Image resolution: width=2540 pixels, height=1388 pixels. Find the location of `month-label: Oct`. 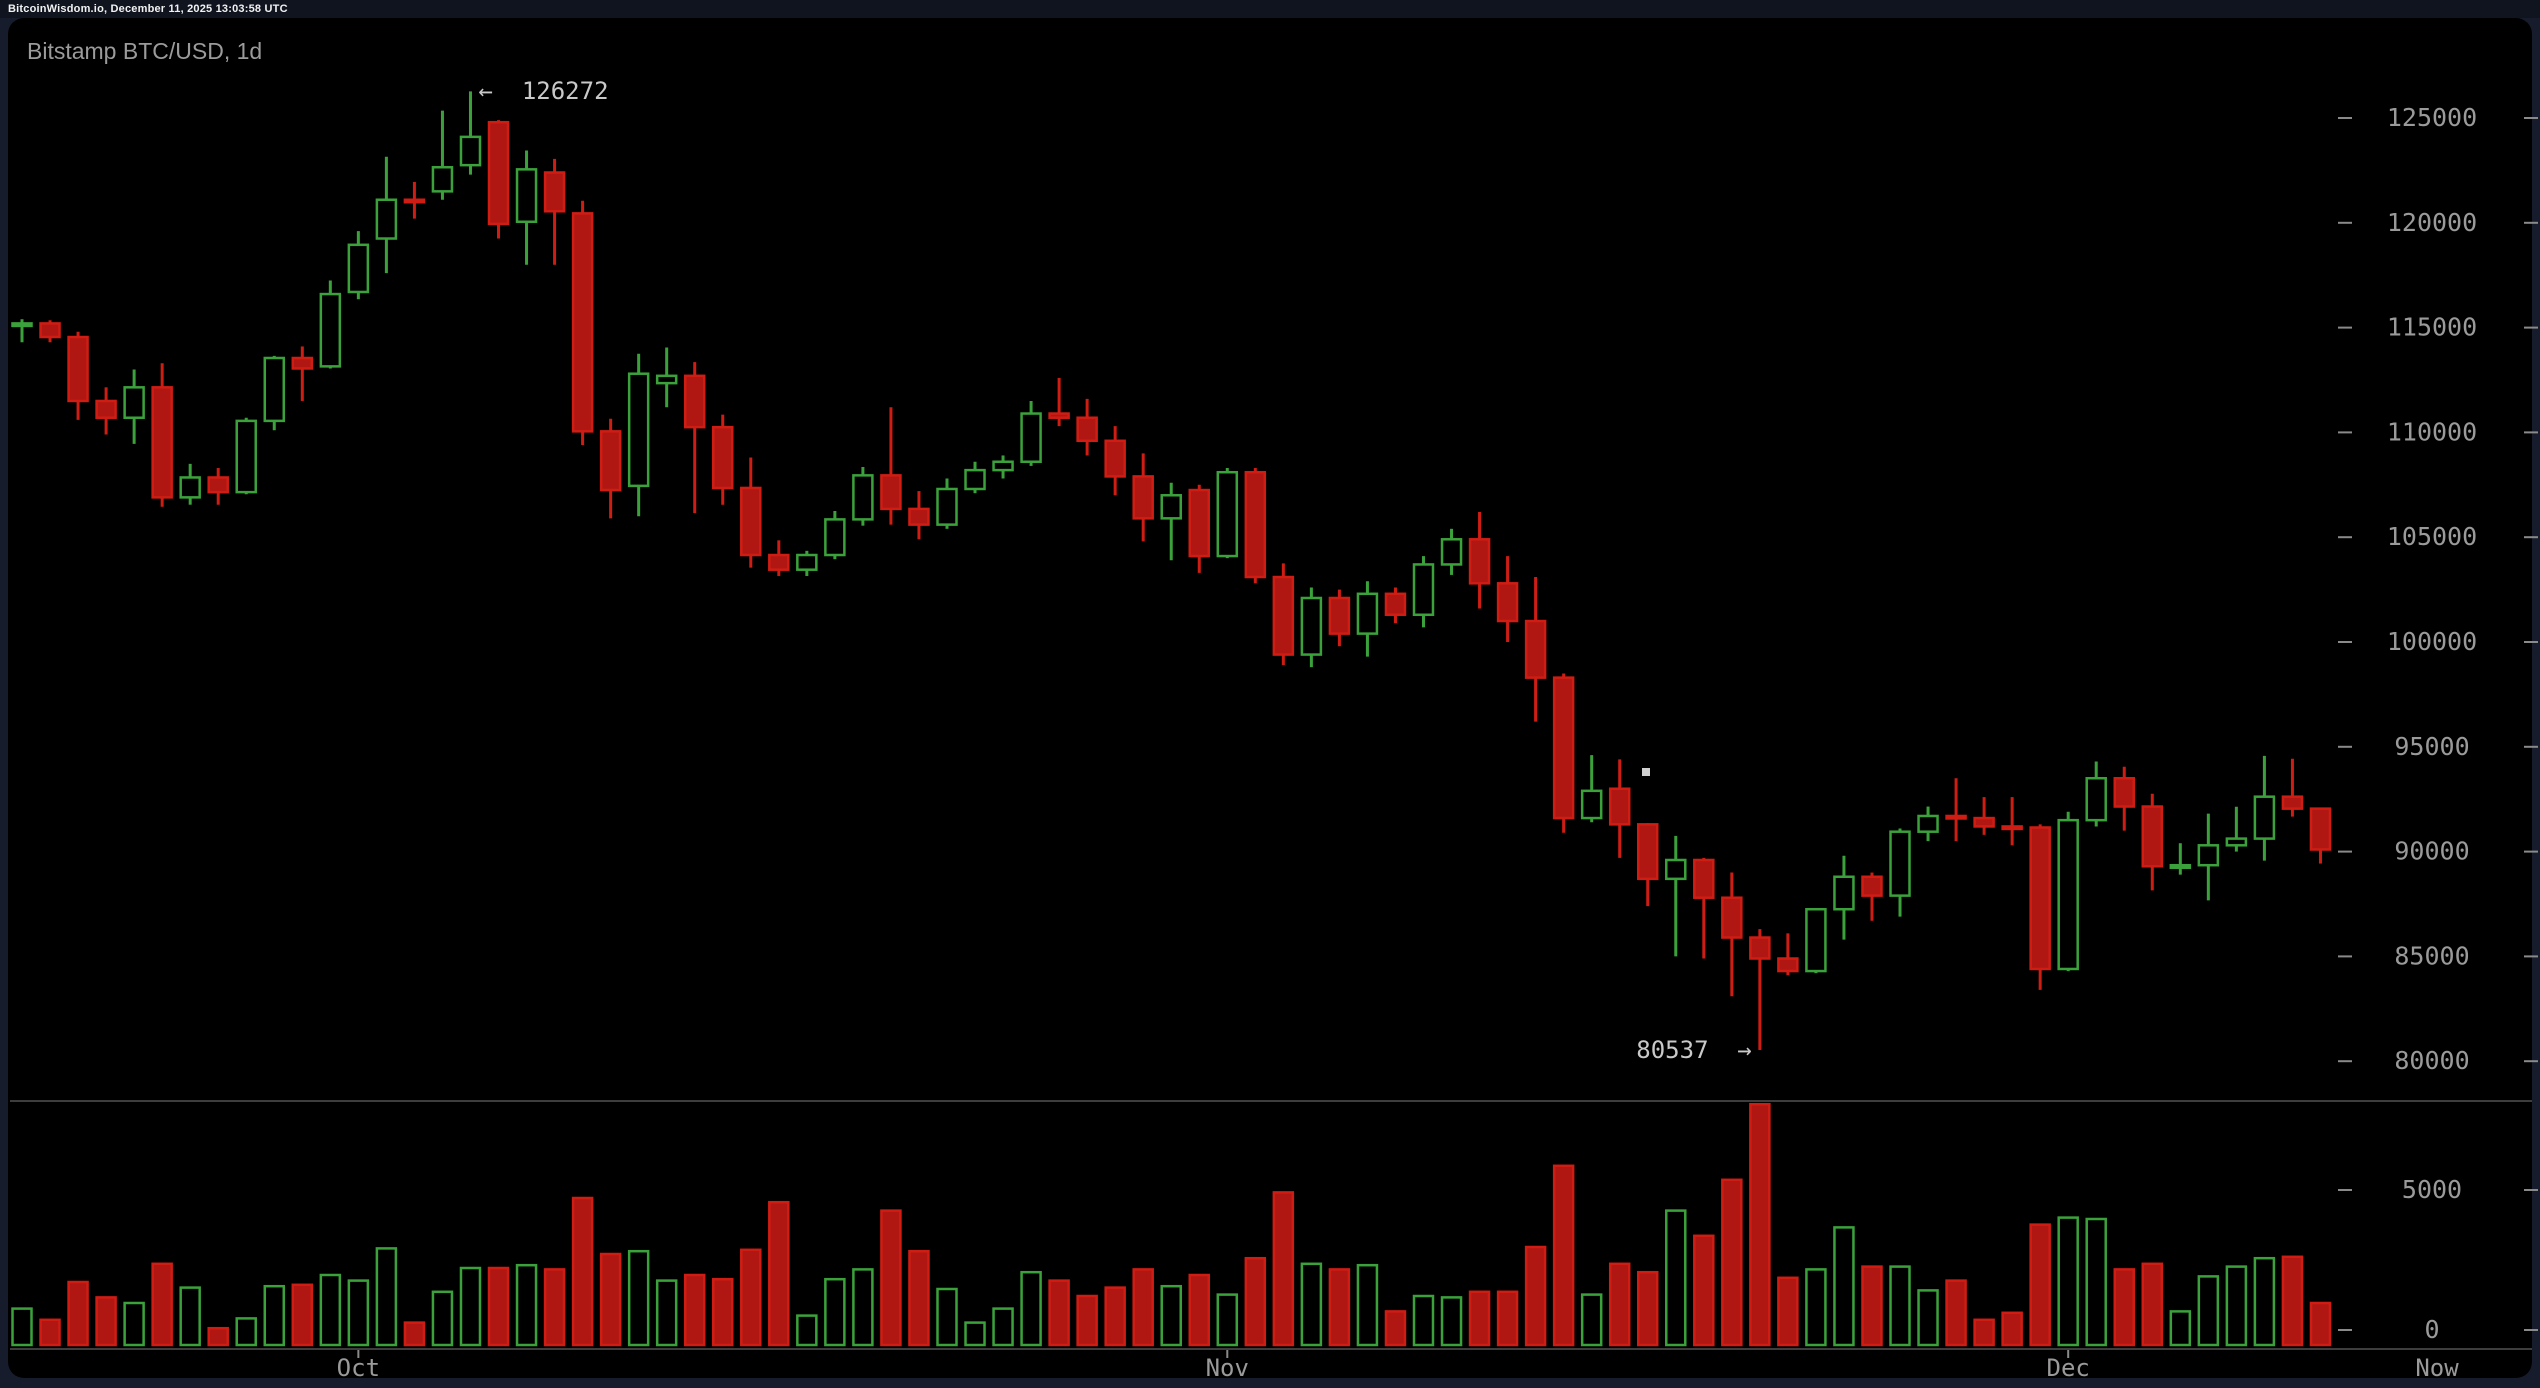

month-label: Oct is located at coordinates (358, 1368).